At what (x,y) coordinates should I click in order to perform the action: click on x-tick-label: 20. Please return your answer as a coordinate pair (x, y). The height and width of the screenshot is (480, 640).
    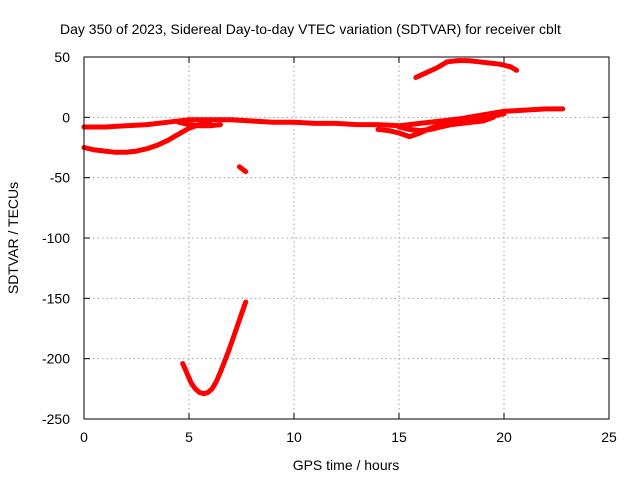
    Looking at the image, I should click on (504, 437).